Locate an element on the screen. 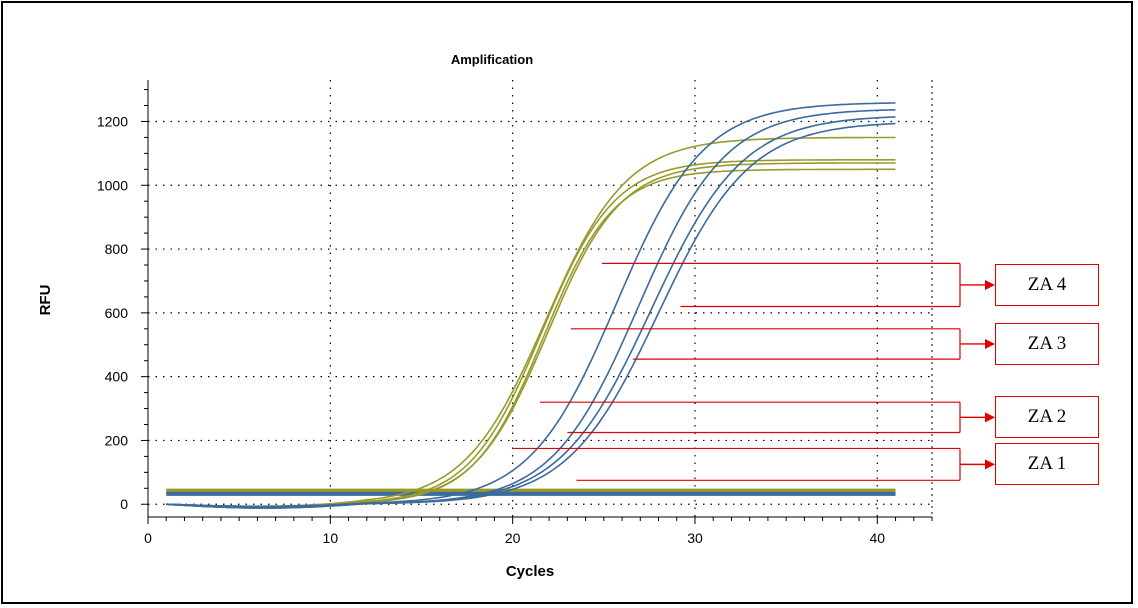 The height and width of the screenshot is (608, 1138). x-axis-title: Cycles is located at coordinates (530, 571).